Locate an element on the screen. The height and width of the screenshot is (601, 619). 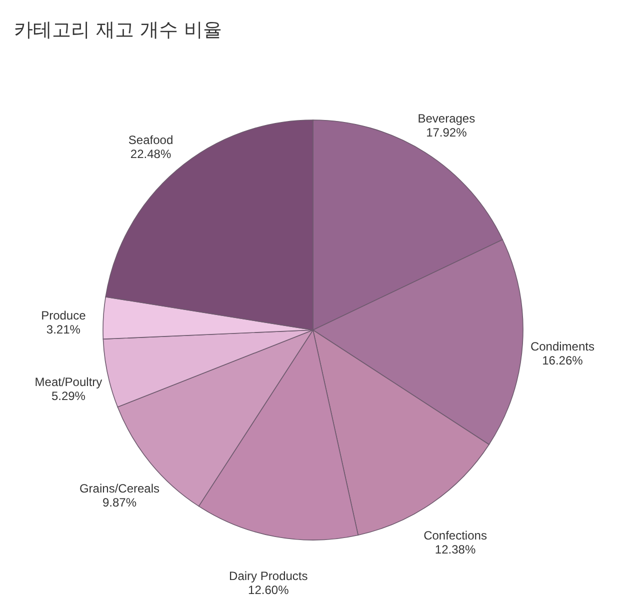
data-label: 16.26% is located at coordinates (563, 360).